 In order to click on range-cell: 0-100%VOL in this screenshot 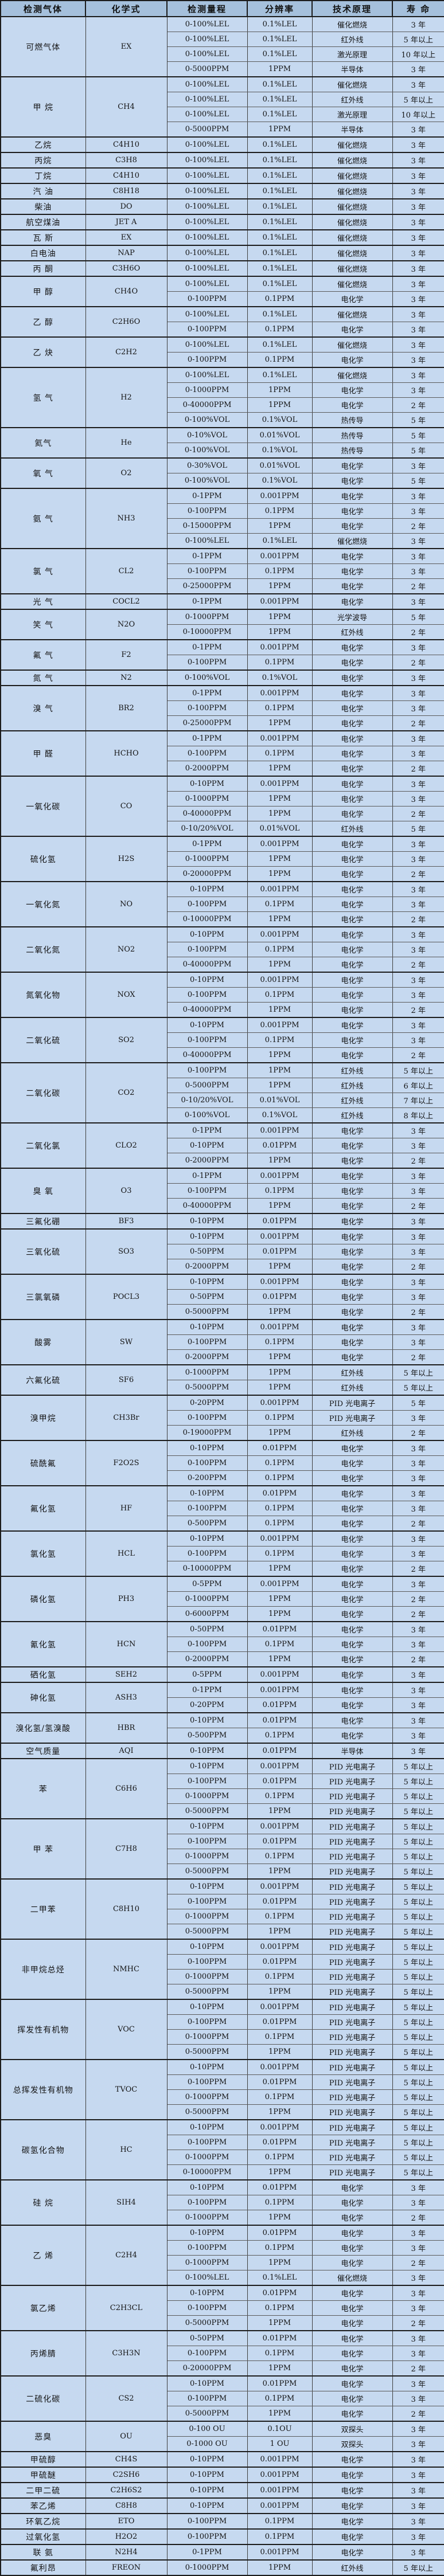, I will do `click(207, 481)`.